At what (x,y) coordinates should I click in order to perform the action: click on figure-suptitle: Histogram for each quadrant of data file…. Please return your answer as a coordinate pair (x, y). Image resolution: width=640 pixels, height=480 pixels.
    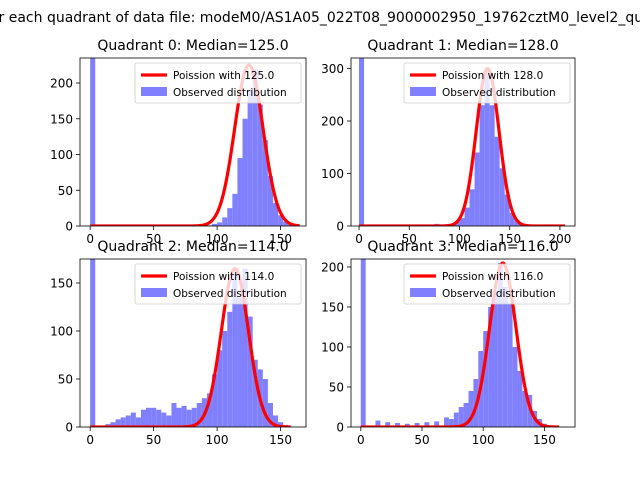
    Looking at the image, I should click on (320, 18).